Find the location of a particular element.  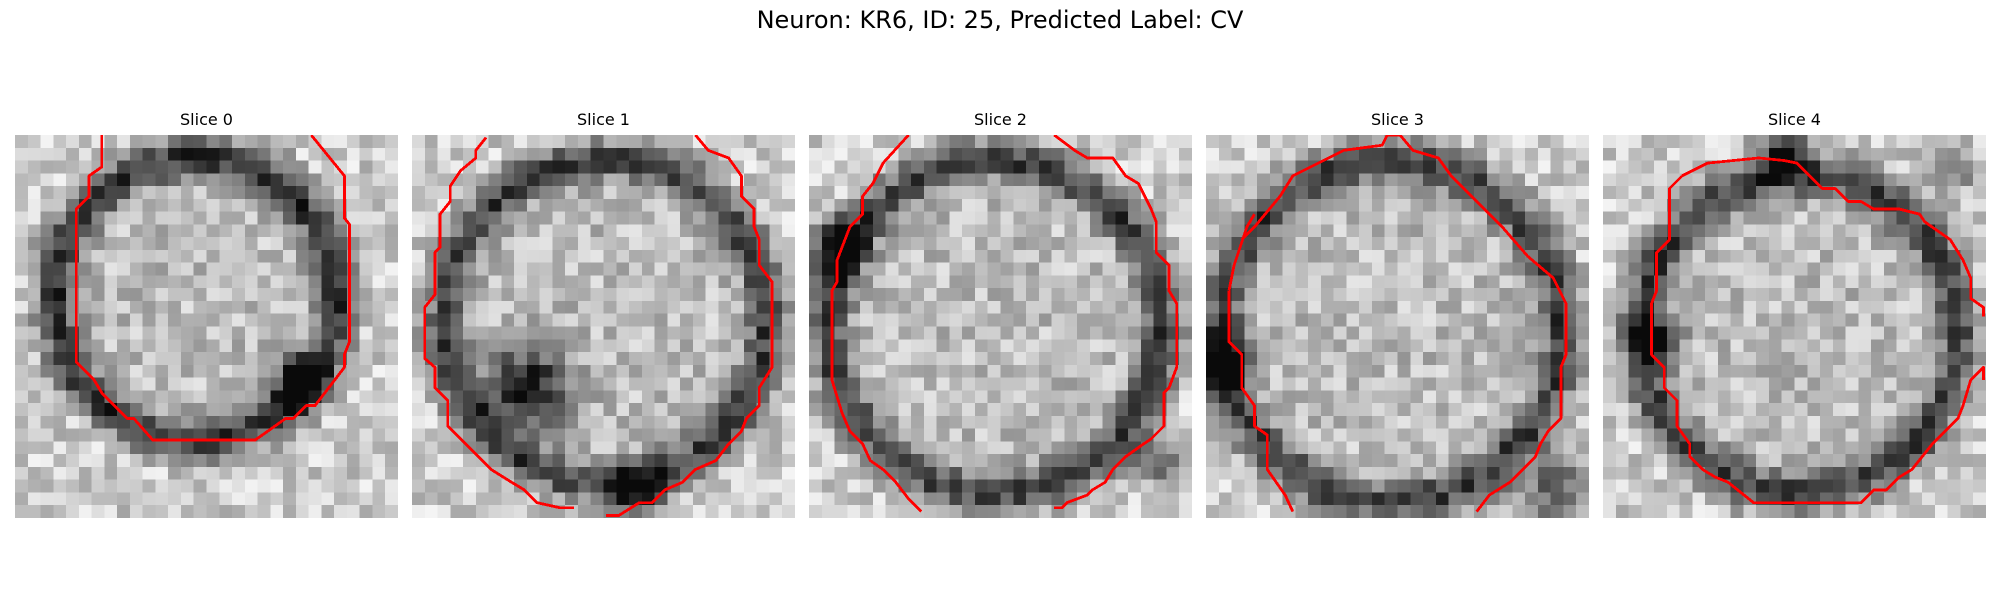

figure-title: Neuron: KR6, ID: 25, Predicted Label: CV is located at coordinates (1000, 20).